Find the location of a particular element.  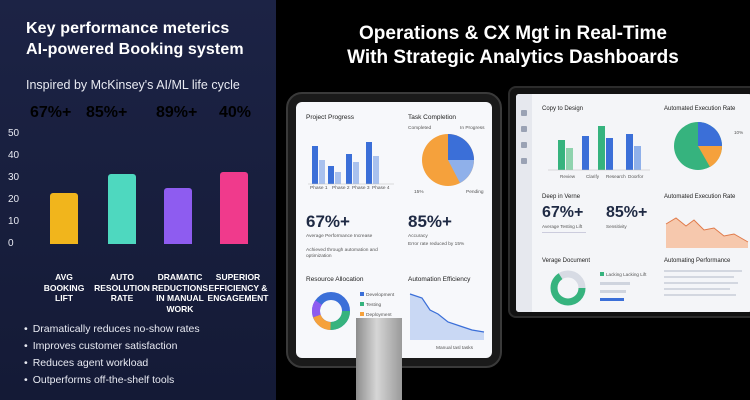

stat-accuracy-note: Error rate reduced by 15% is located at coordinates (436, 244).